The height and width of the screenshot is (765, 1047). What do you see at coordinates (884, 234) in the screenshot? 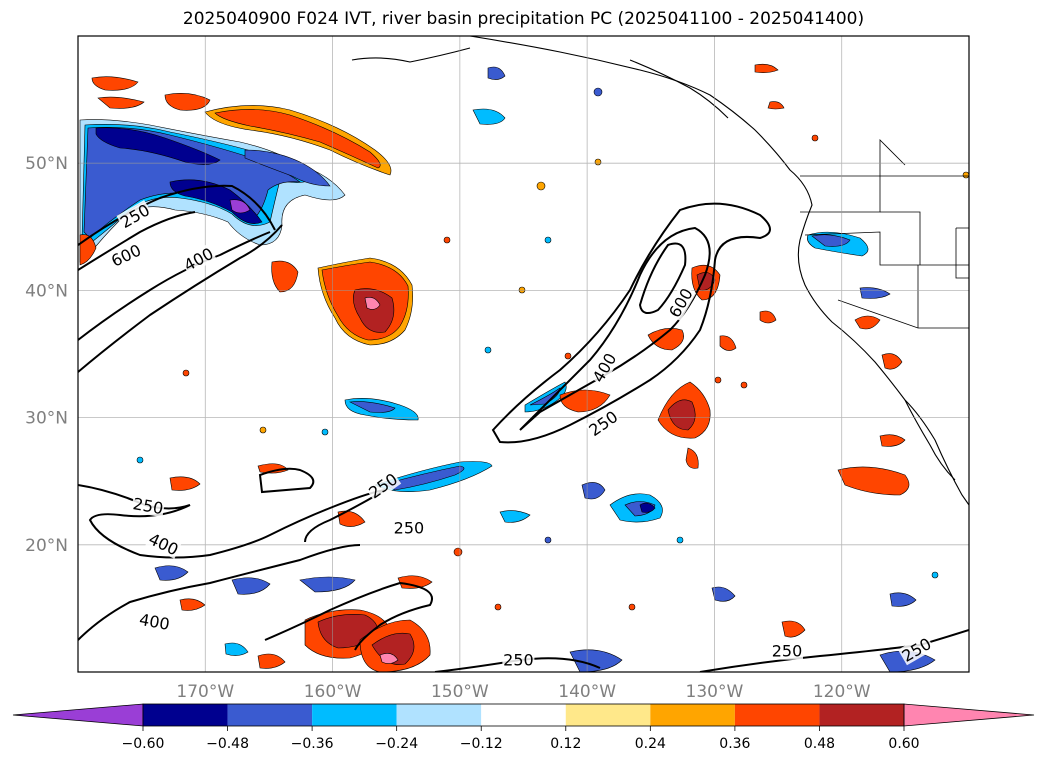
I see `state-borders` at bounding box center [884, 234].